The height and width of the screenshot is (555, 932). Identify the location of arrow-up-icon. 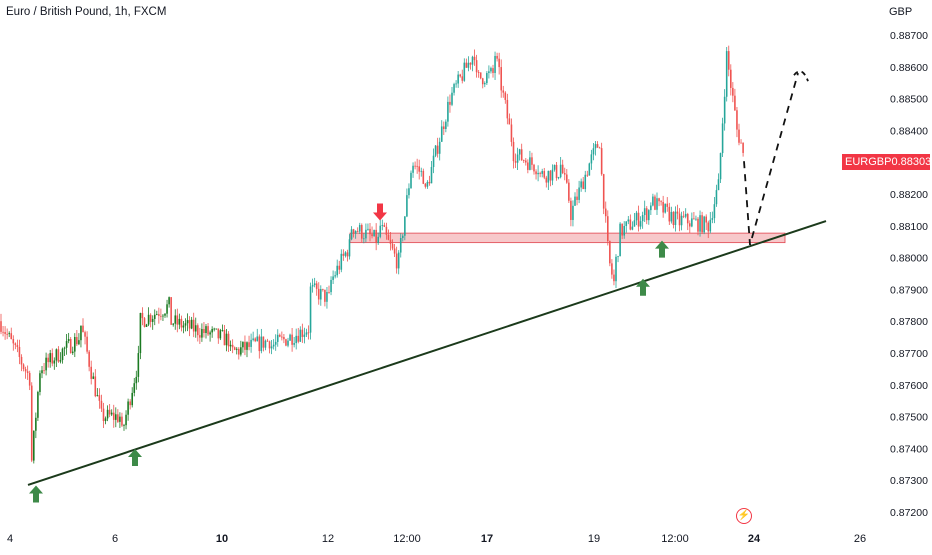
(135, 457).